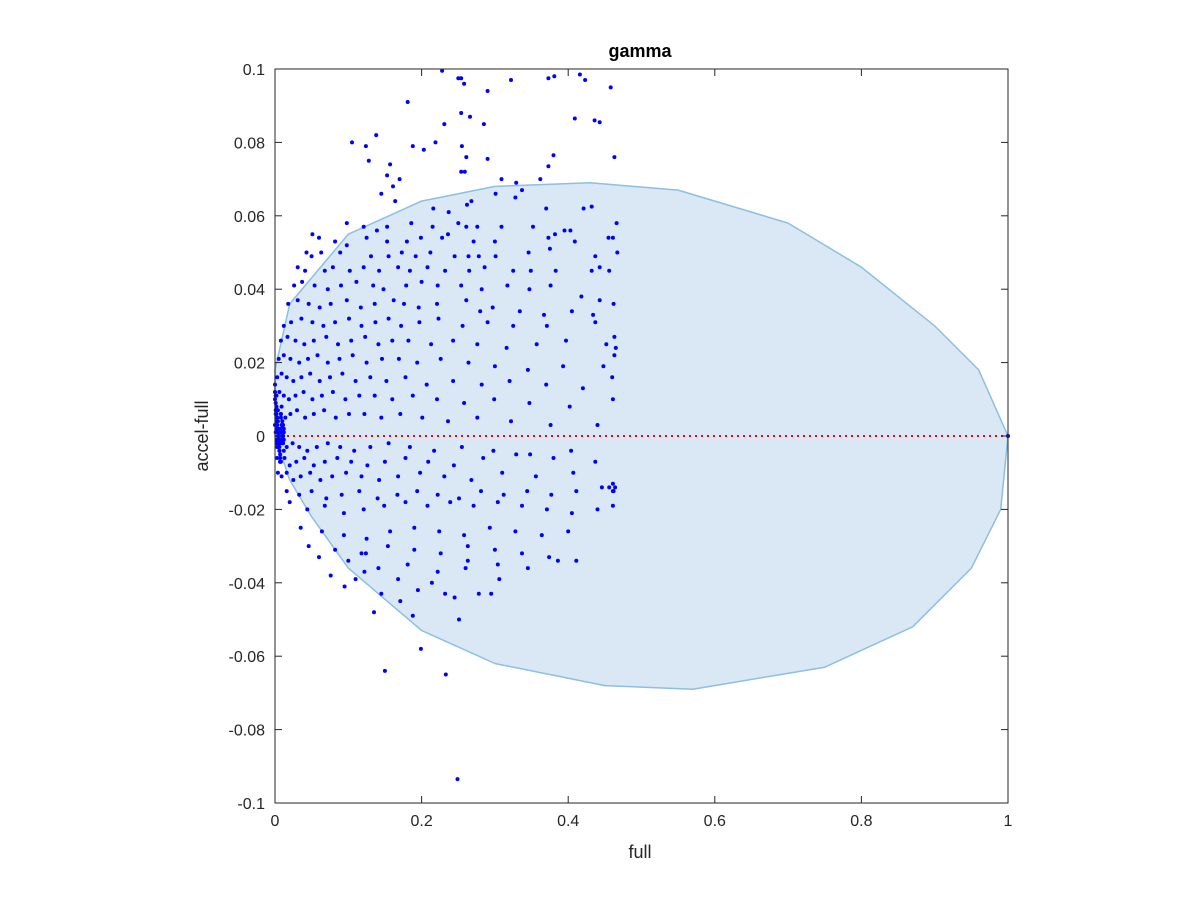  What do you see at coordinates (247, 510) in the screenshot?
I see `y-tick-label: -0.02` at bounding box center [247, 510].